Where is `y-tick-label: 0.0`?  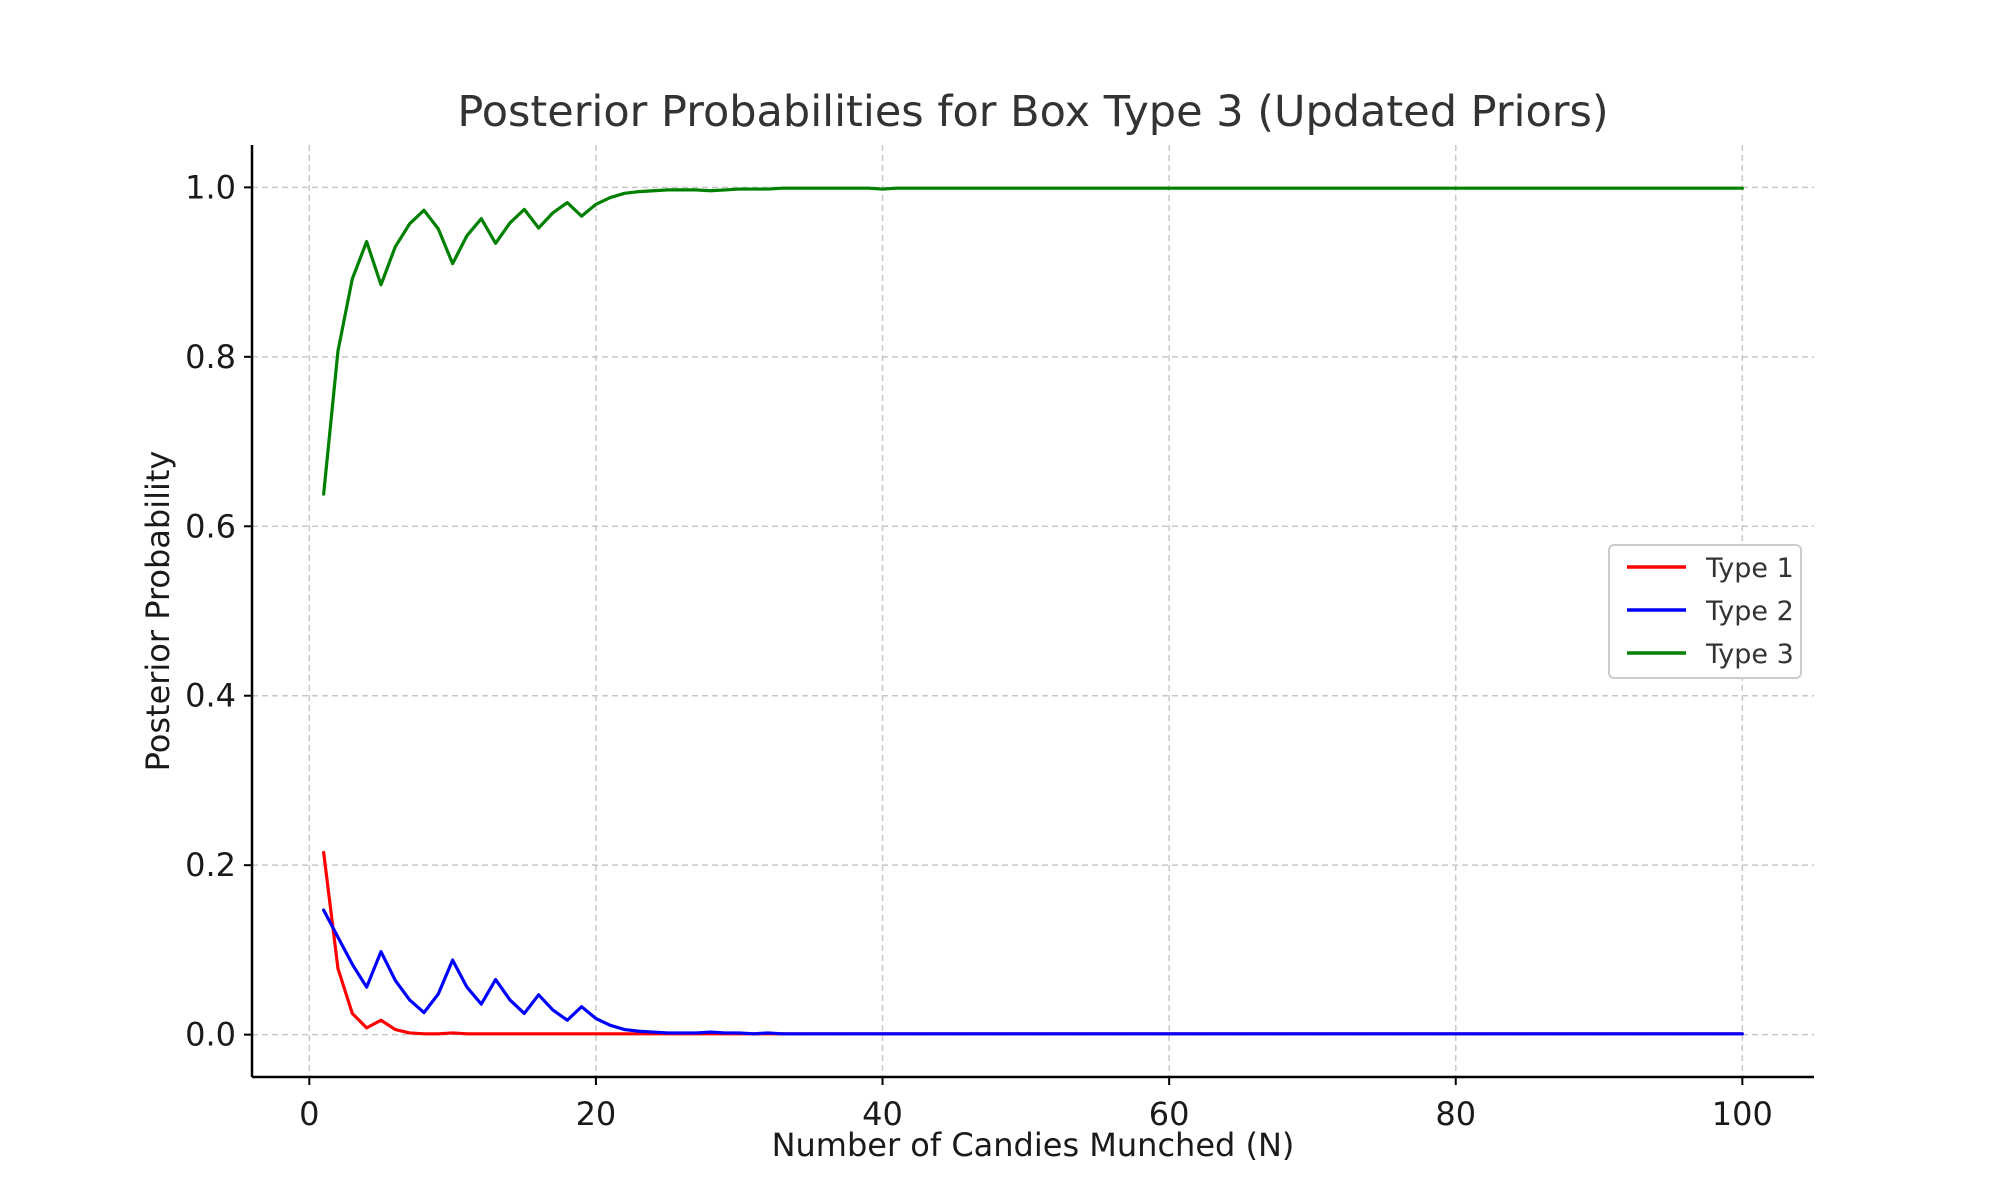
y-tick-label: 0.0 is located at coordinates (210, 1035).